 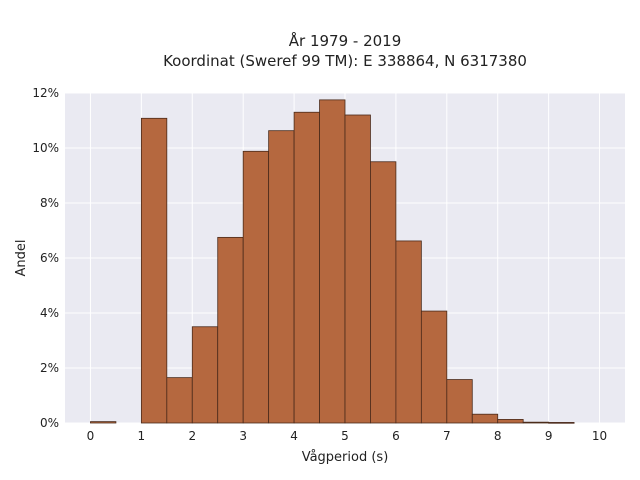 What do you see at coordinates (192, 436) in the screenshot?
I see `x-tick-label: 2` at bounding box center [192, 436].